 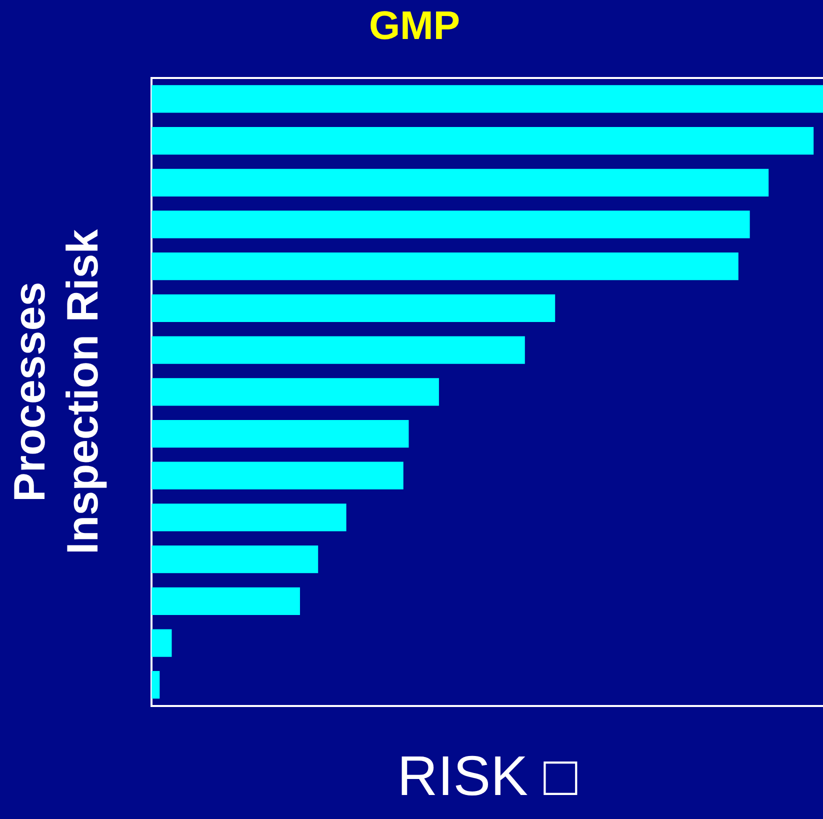 What do you see at coordinates (414, 26) in the screenshot?
I see `chart-title: GMP` at bounding box center [414, 26].